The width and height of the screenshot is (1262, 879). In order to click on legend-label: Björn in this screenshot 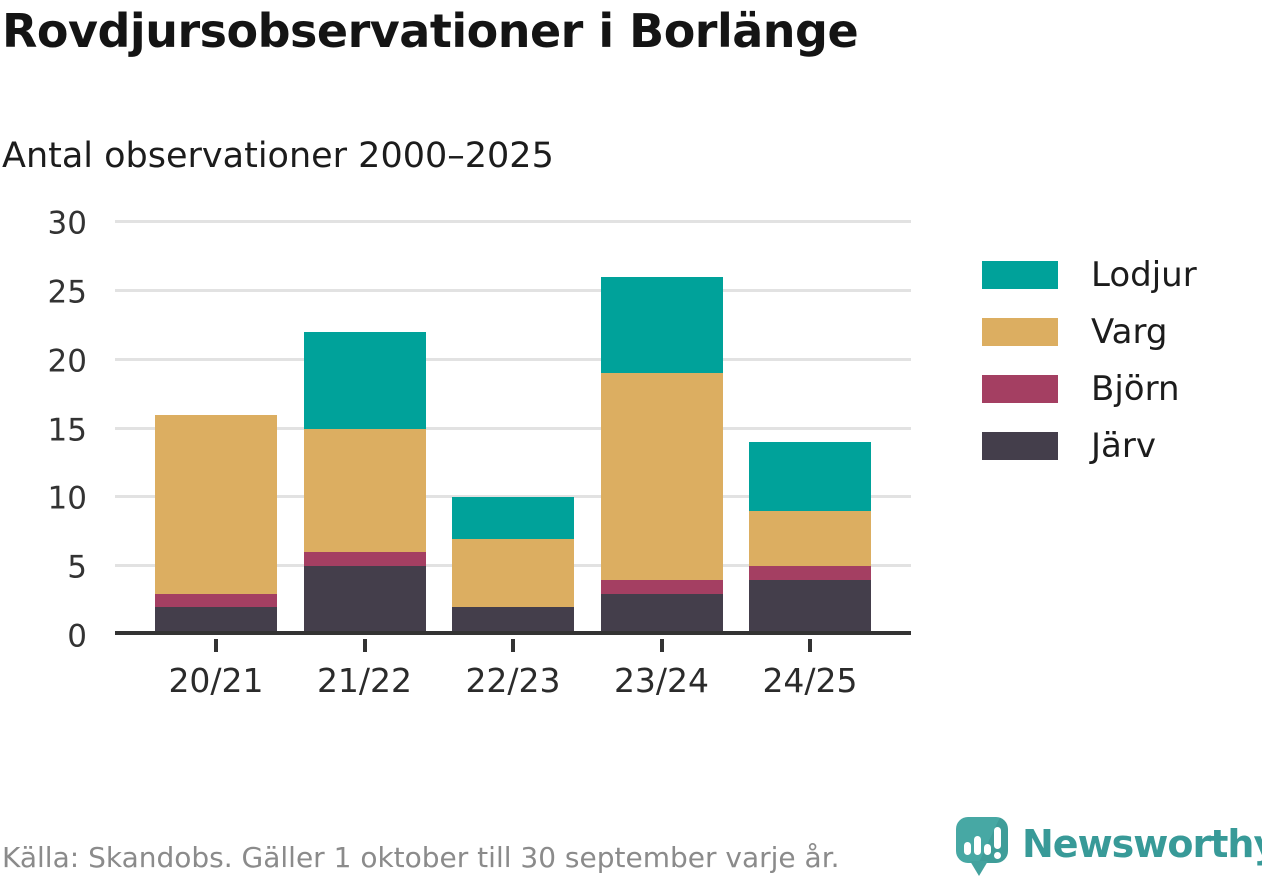, I will do `click(1135, 389)`.